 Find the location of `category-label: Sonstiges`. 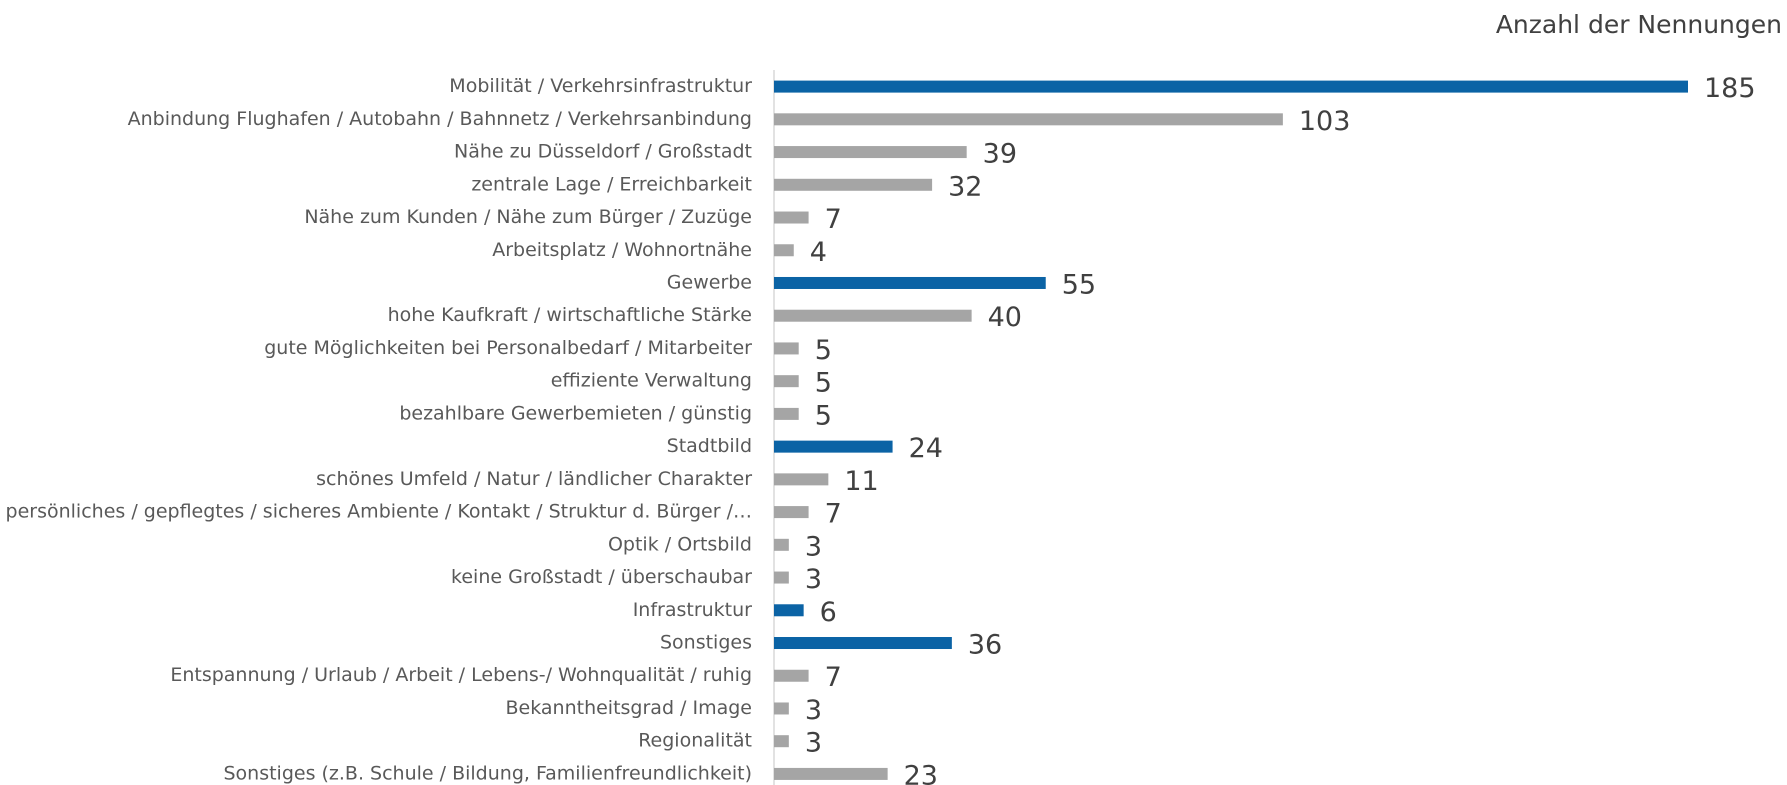

category-label: Sonstiges is located at coordinates (706, 643).